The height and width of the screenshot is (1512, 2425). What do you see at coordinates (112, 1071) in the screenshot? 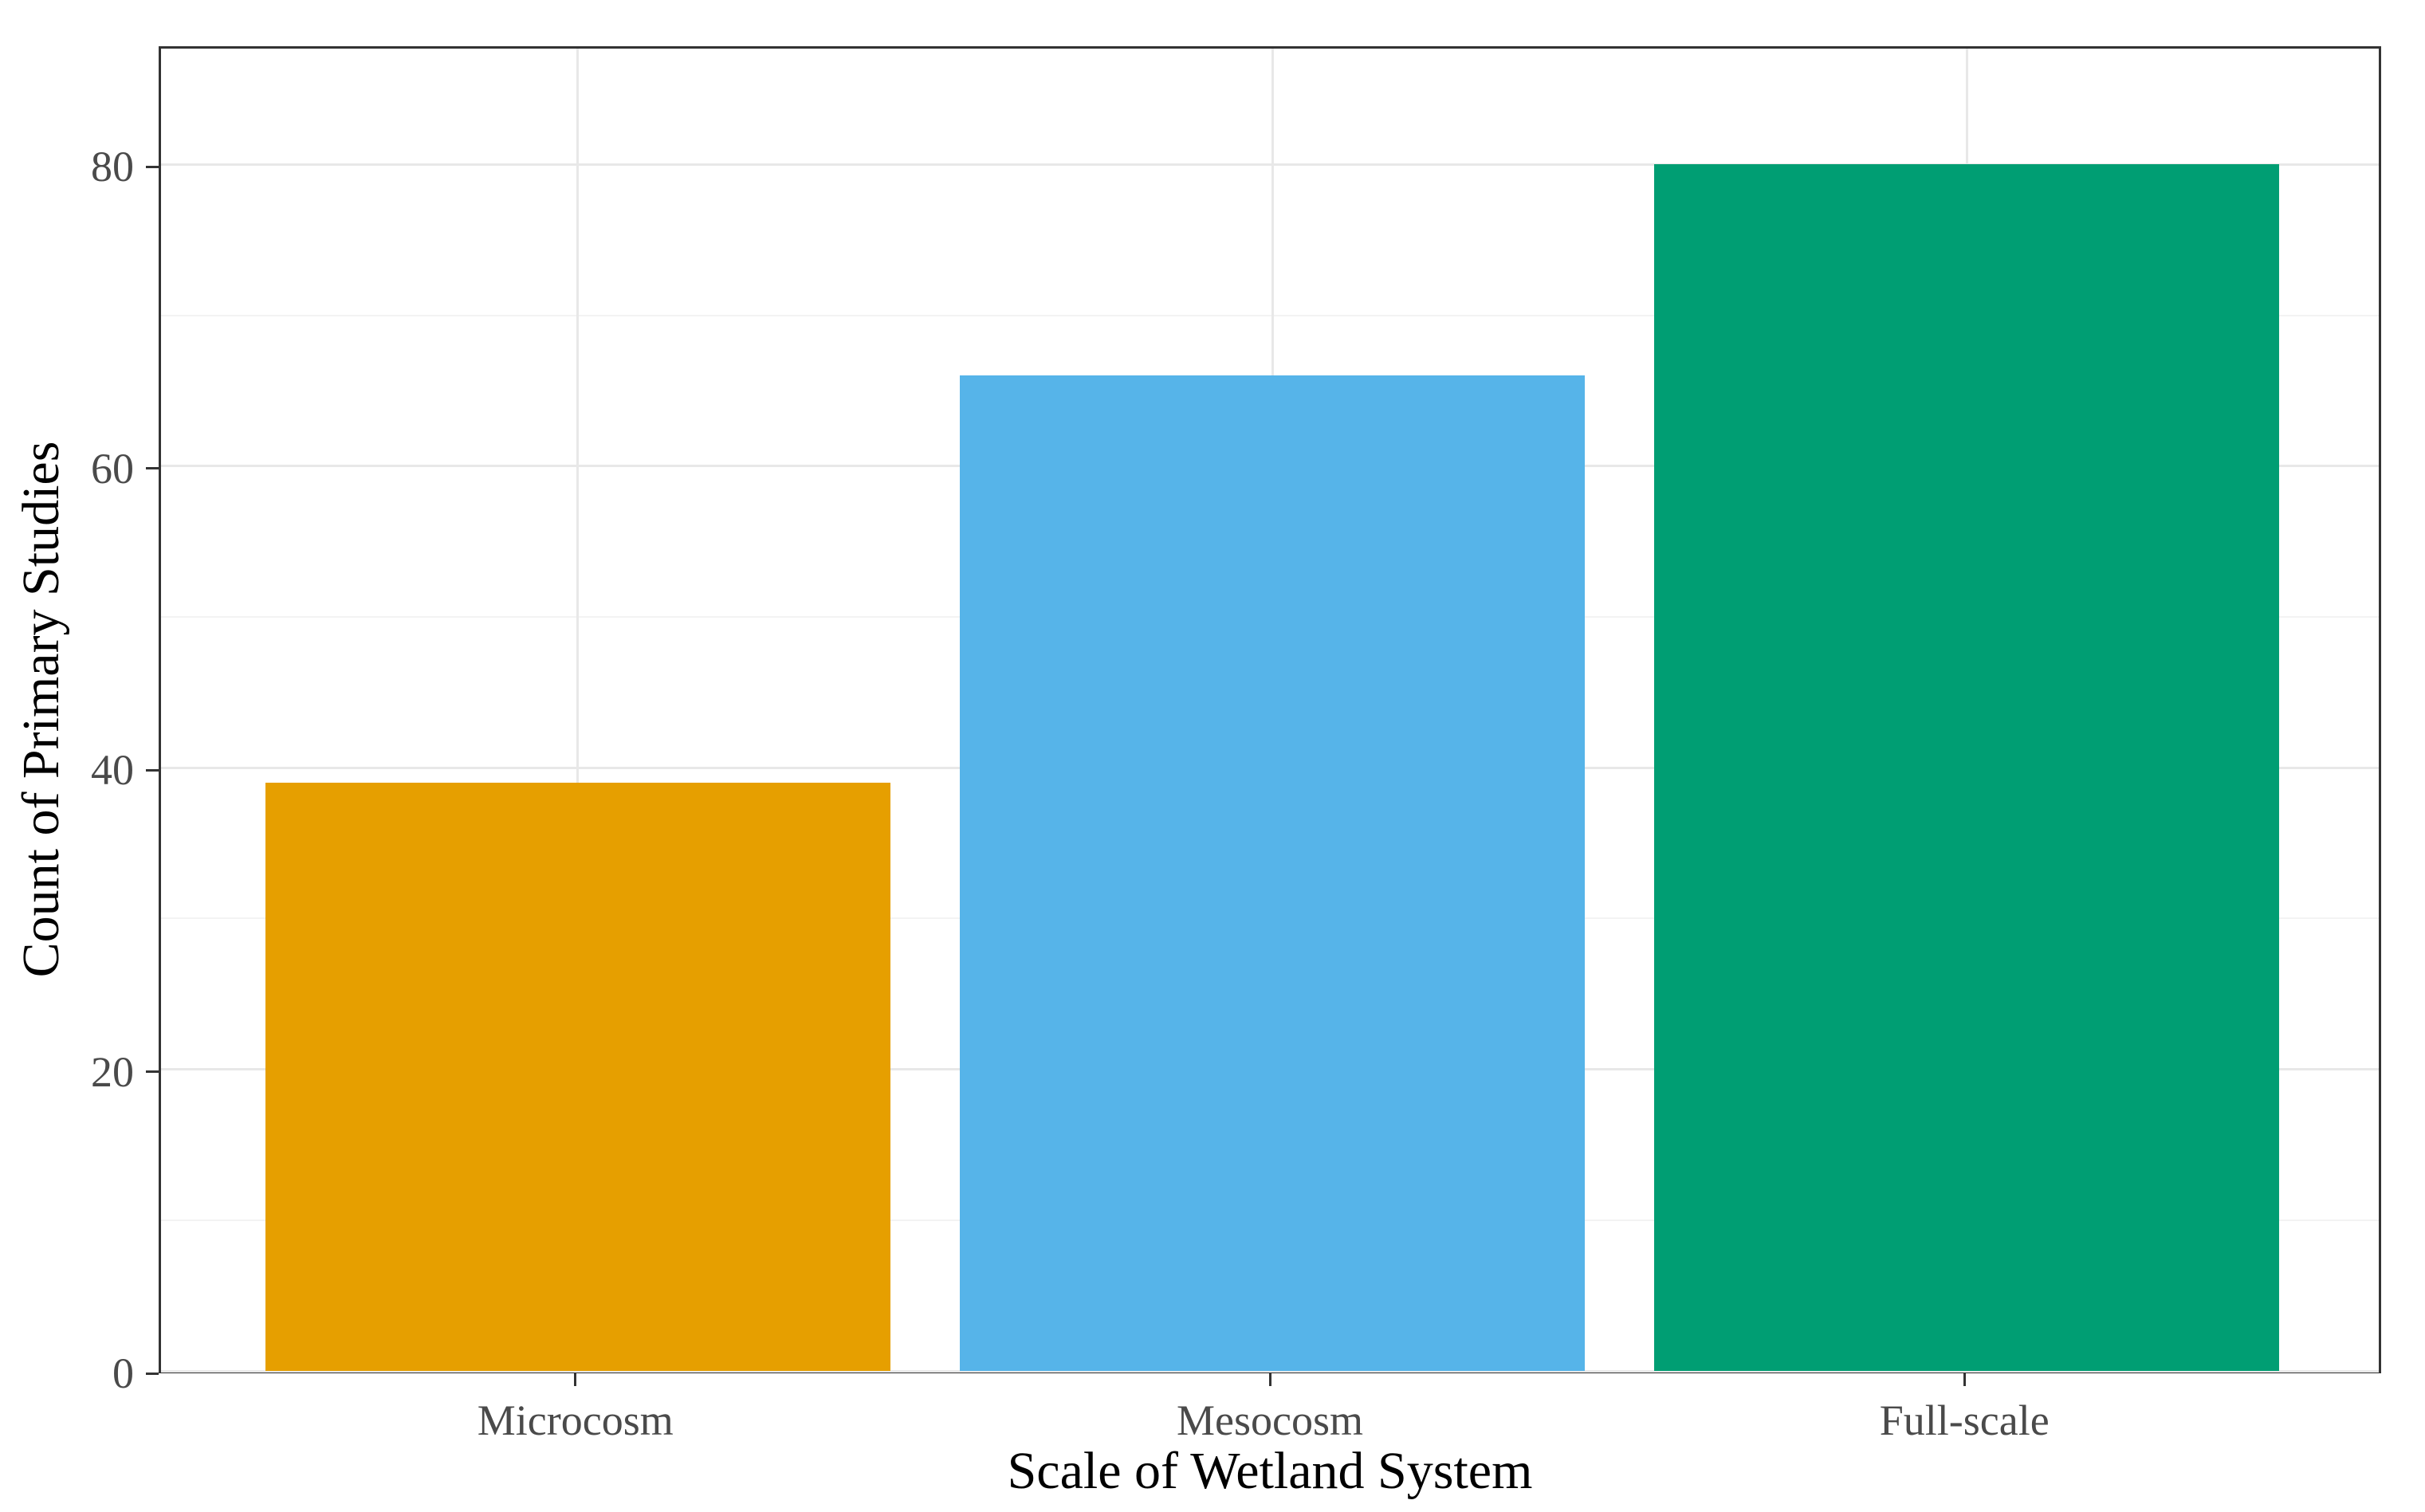
I see `y-tick-label-20: 20` at bounding box center [112, 1071].